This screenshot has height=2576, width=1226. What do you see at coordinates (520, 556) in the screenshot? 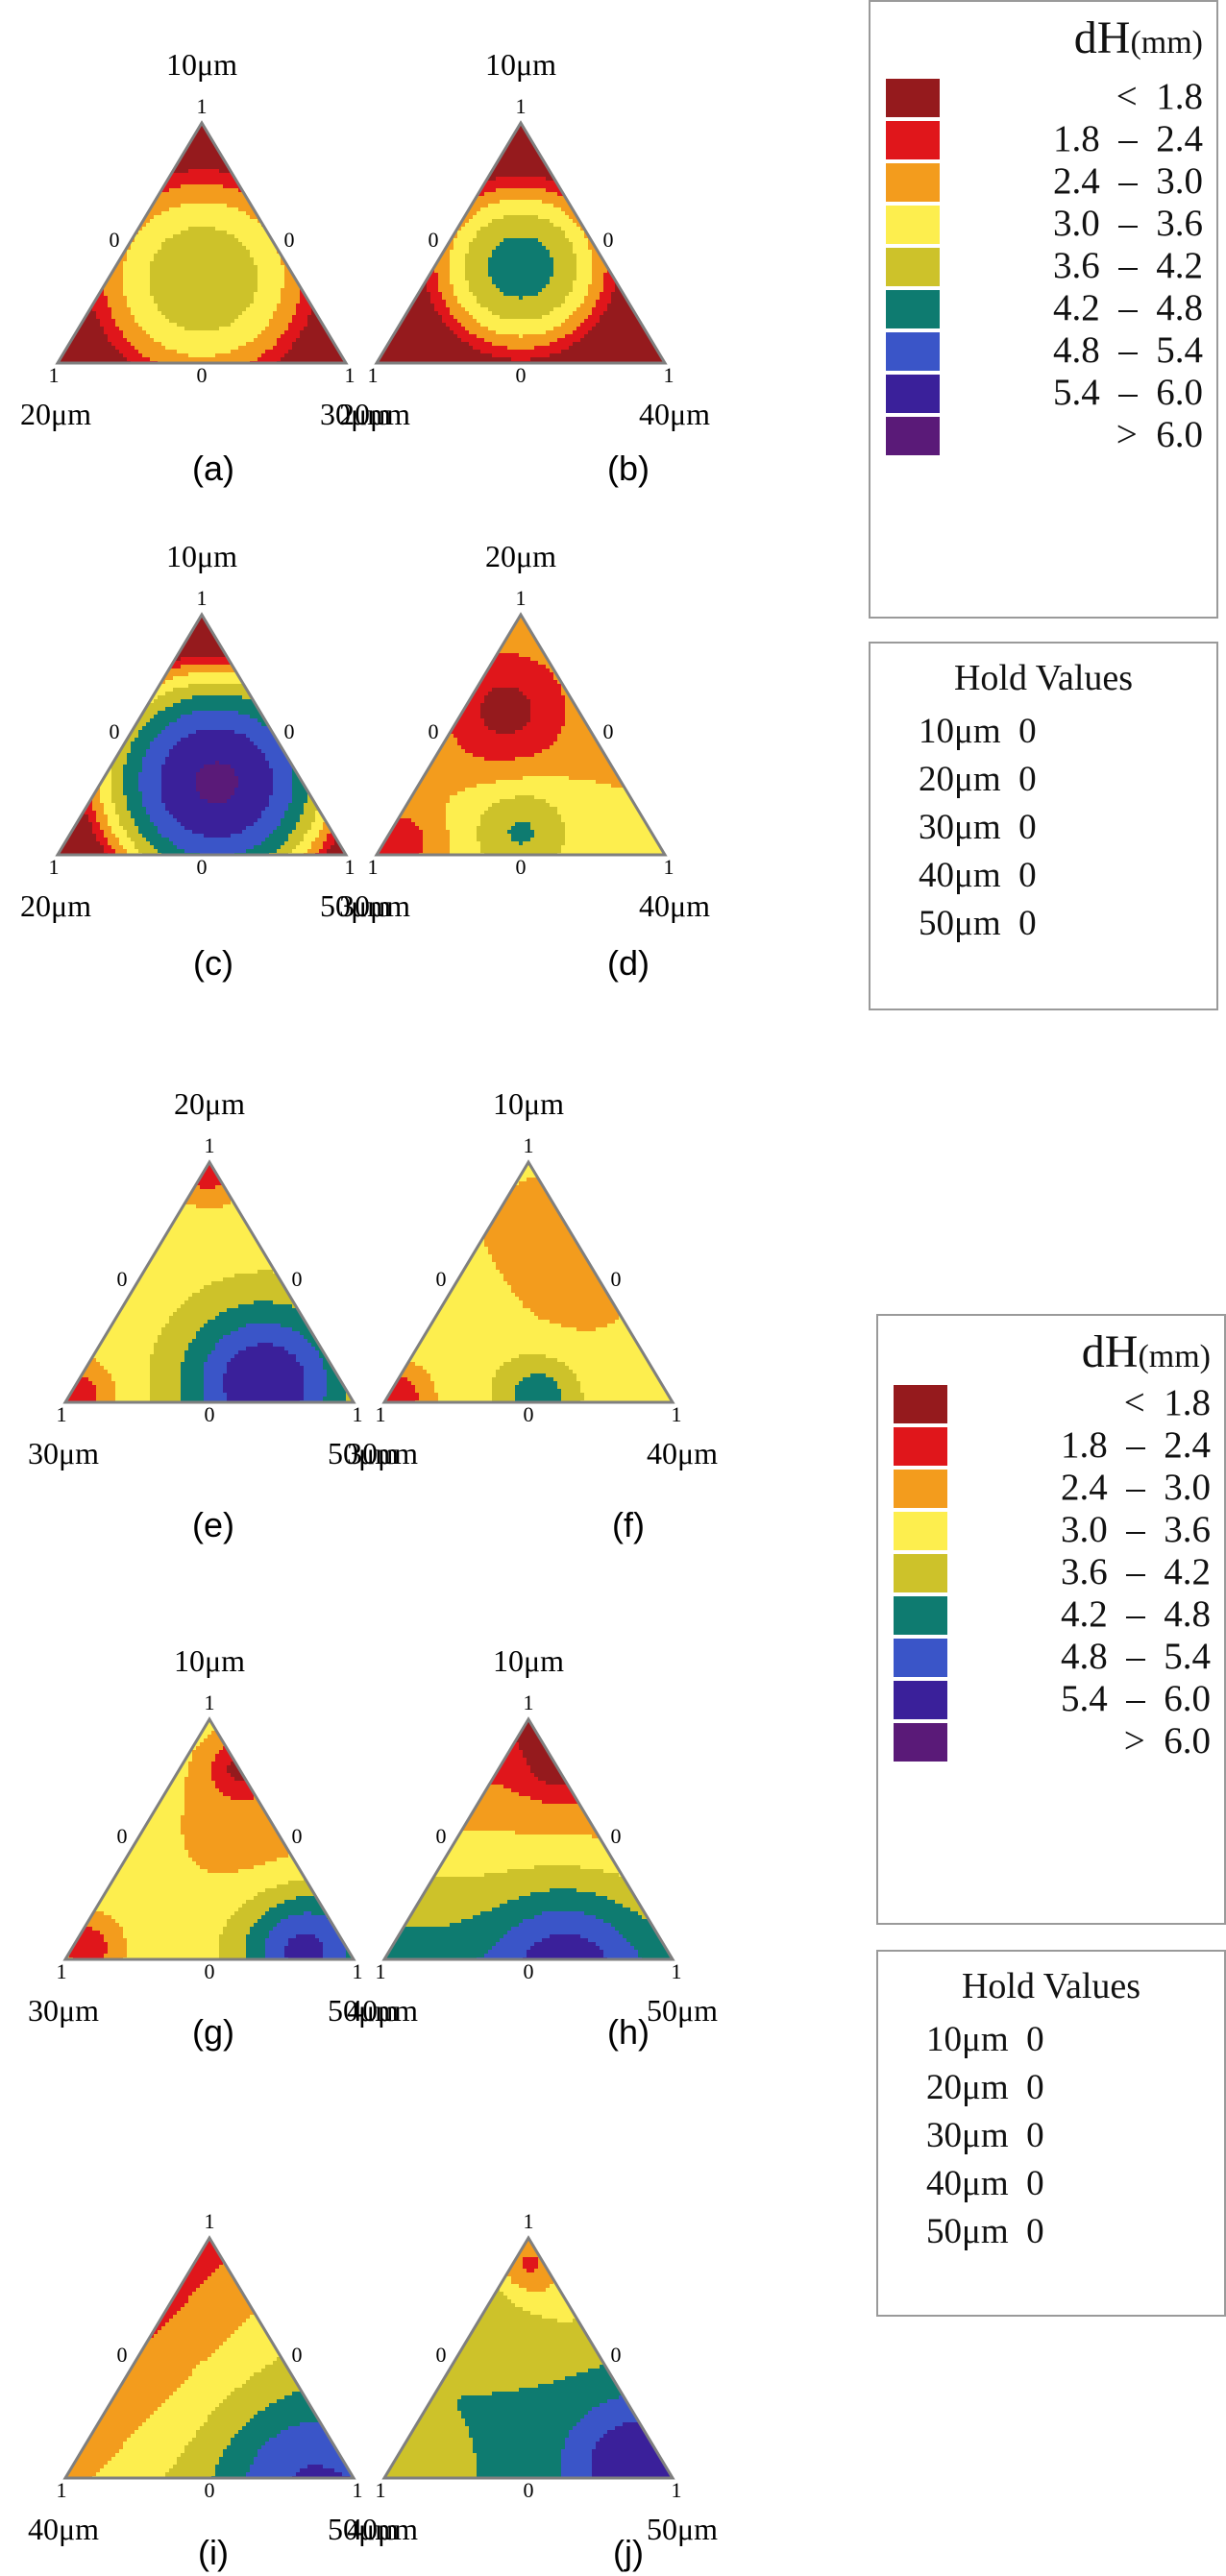
I see `vertex-label-top: 20μm` at bounding box center [520, 556].